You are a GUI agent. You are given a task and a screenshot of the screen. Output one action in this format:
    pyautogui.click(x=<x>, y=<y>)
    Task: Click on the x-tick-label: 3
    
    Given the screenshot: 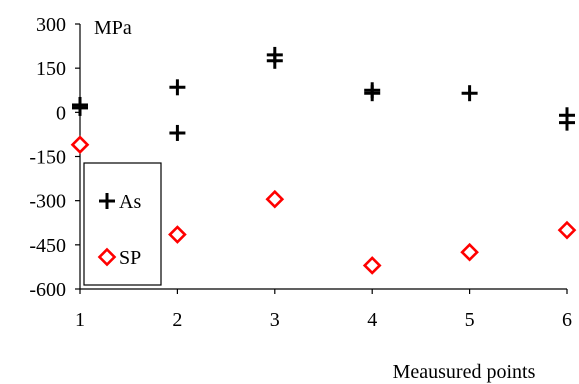 What is the action you would take?
    pyautogui.click(x=275, y=320)
    